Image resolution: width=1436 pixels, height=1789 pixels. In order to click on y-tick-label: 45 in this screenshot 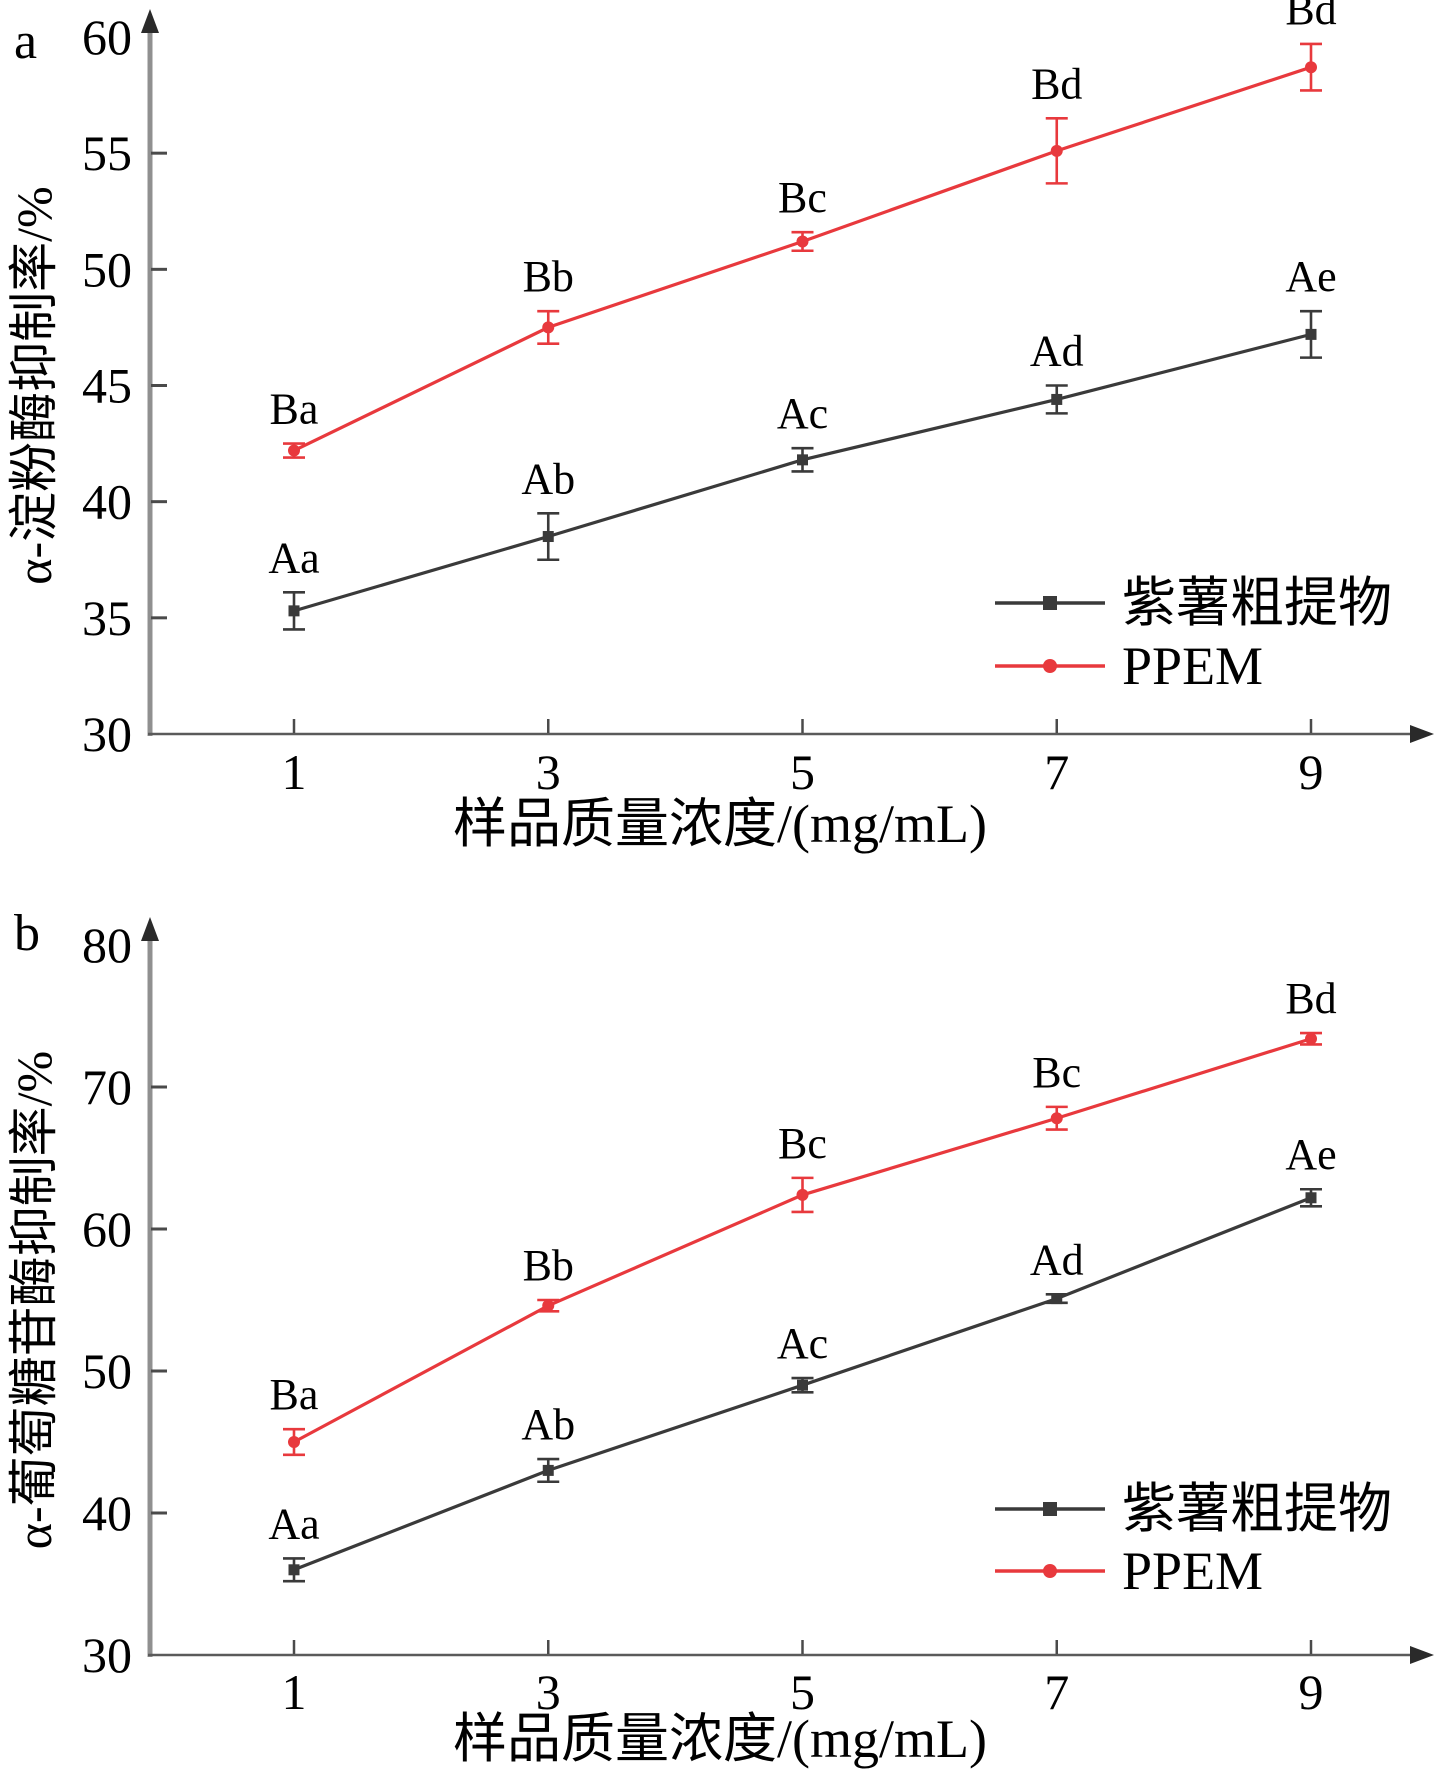, I will do `click(107, 386)`.